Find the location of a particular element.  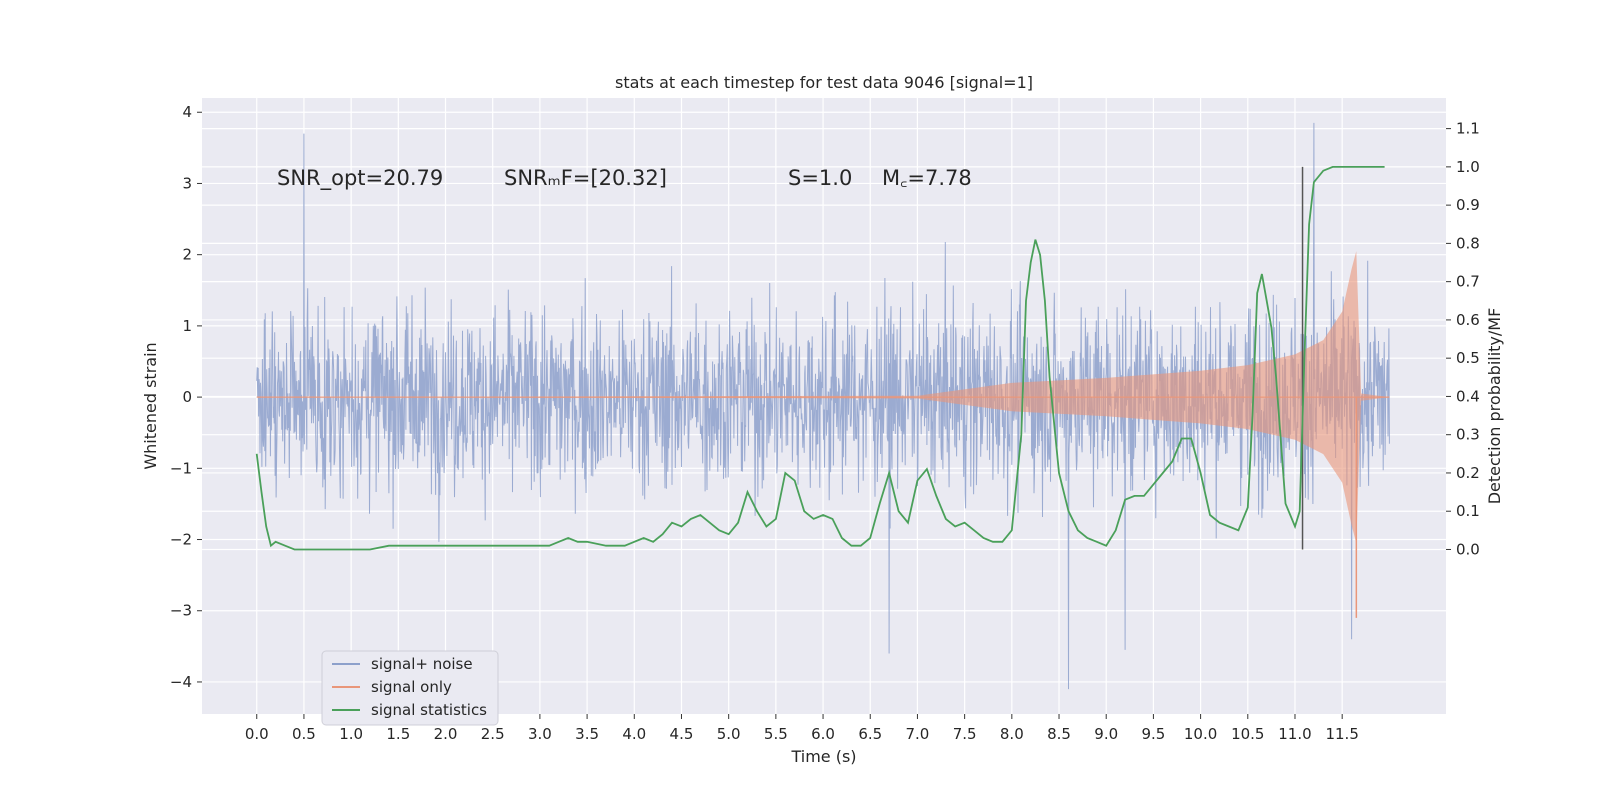

x-tick-label: 8.5 is located at coordinates (1059, 734).